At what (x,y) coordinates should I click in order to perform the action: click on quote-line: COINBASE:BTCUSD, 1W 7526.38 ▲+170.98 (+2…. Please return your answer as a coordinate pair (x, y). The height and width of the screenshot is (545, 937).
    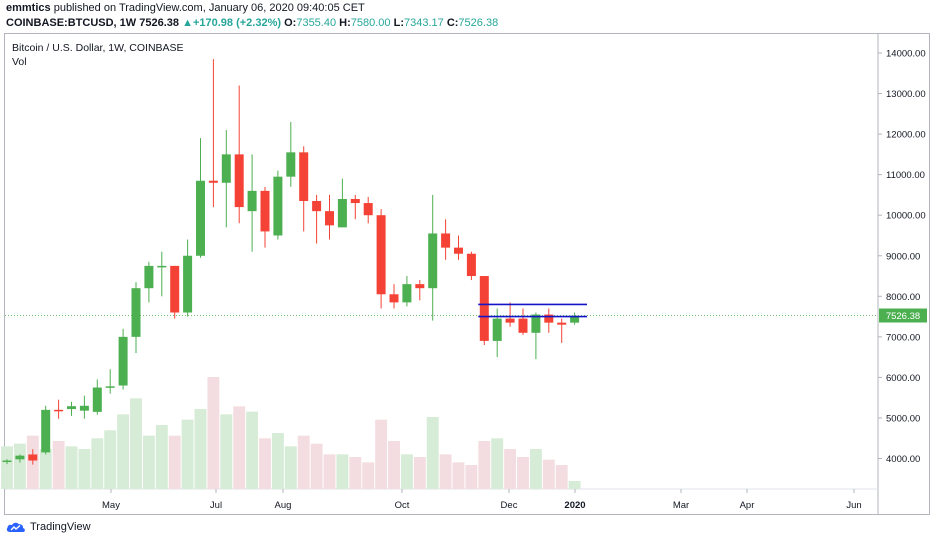
    Looking at the image, I should click on (252, 23).